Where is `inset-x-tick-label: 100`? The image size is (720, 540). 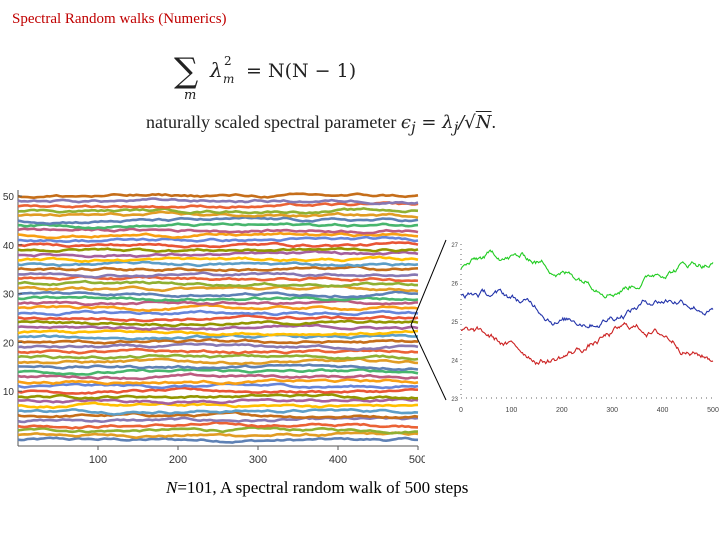
inset-x-tick-label: 100 is located at coordinates (512, 410).